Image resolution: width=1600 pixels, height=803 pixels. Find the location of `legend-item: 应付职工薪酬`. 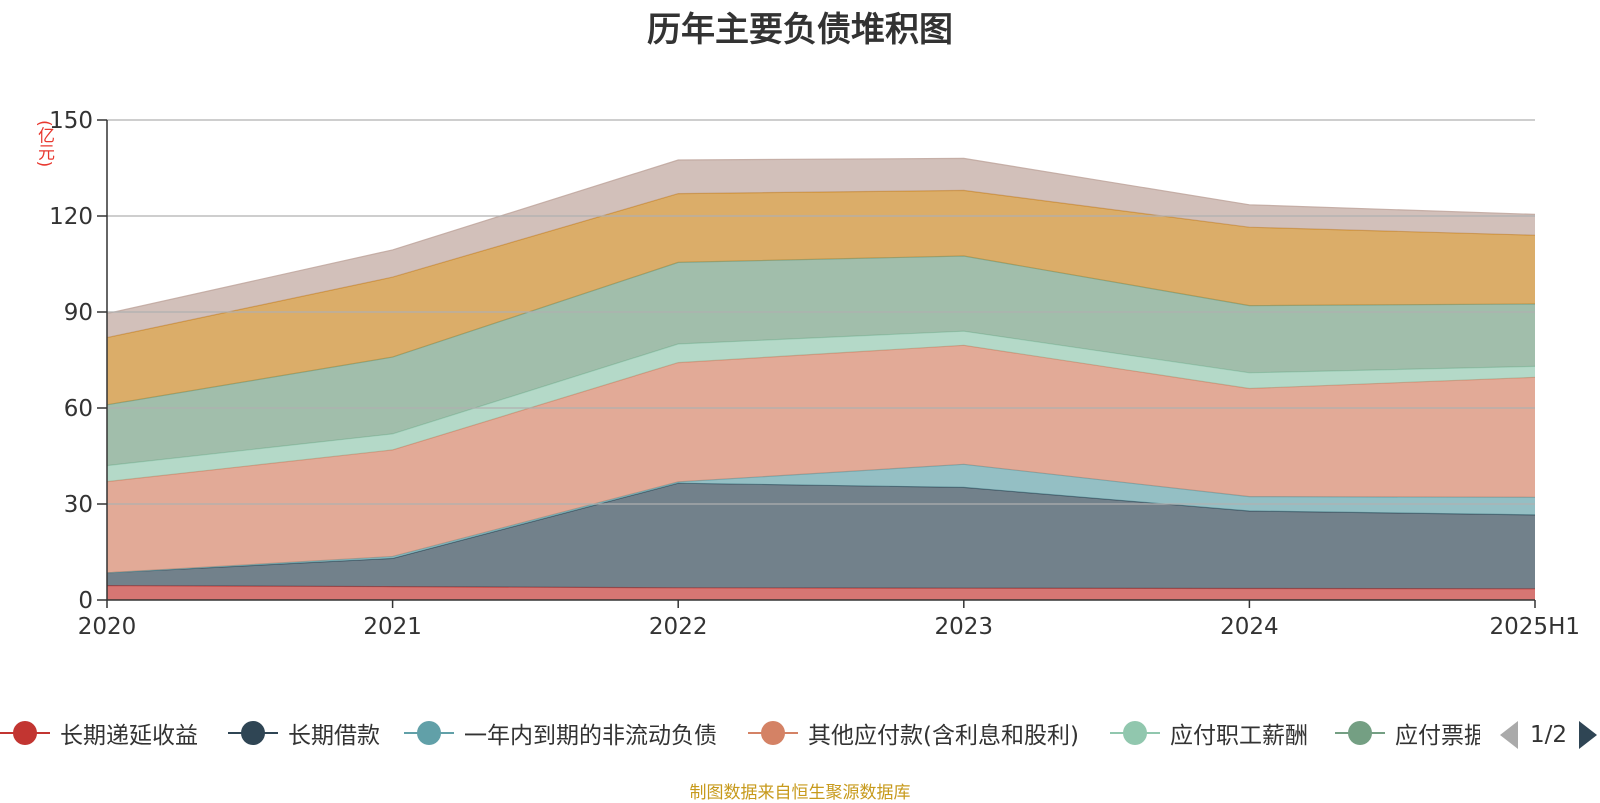

legend-item: 应付职工薪酬 is located at coordinates (1209, 733).